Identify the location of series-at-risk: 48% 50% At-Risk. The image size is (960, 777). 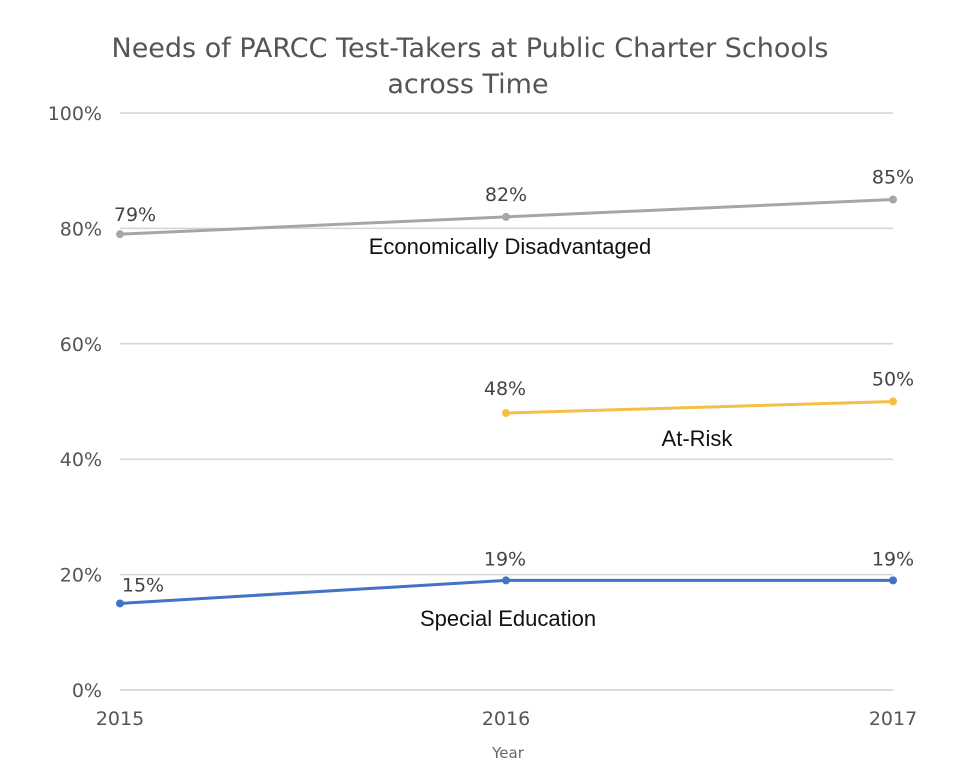
(699, 410).